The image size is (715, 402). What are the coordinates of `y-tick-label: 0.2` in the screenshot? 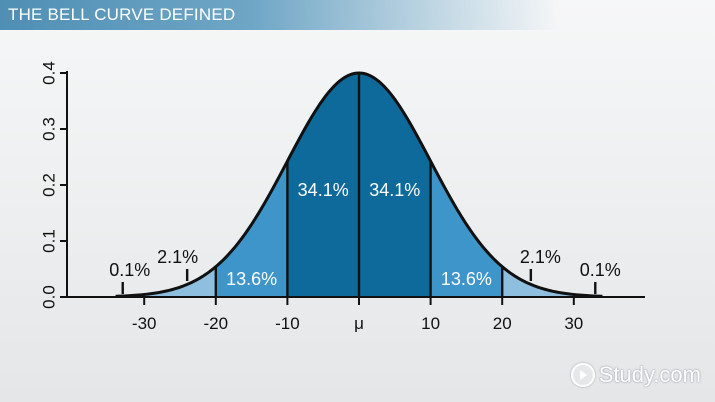 It's located at (48, 185).